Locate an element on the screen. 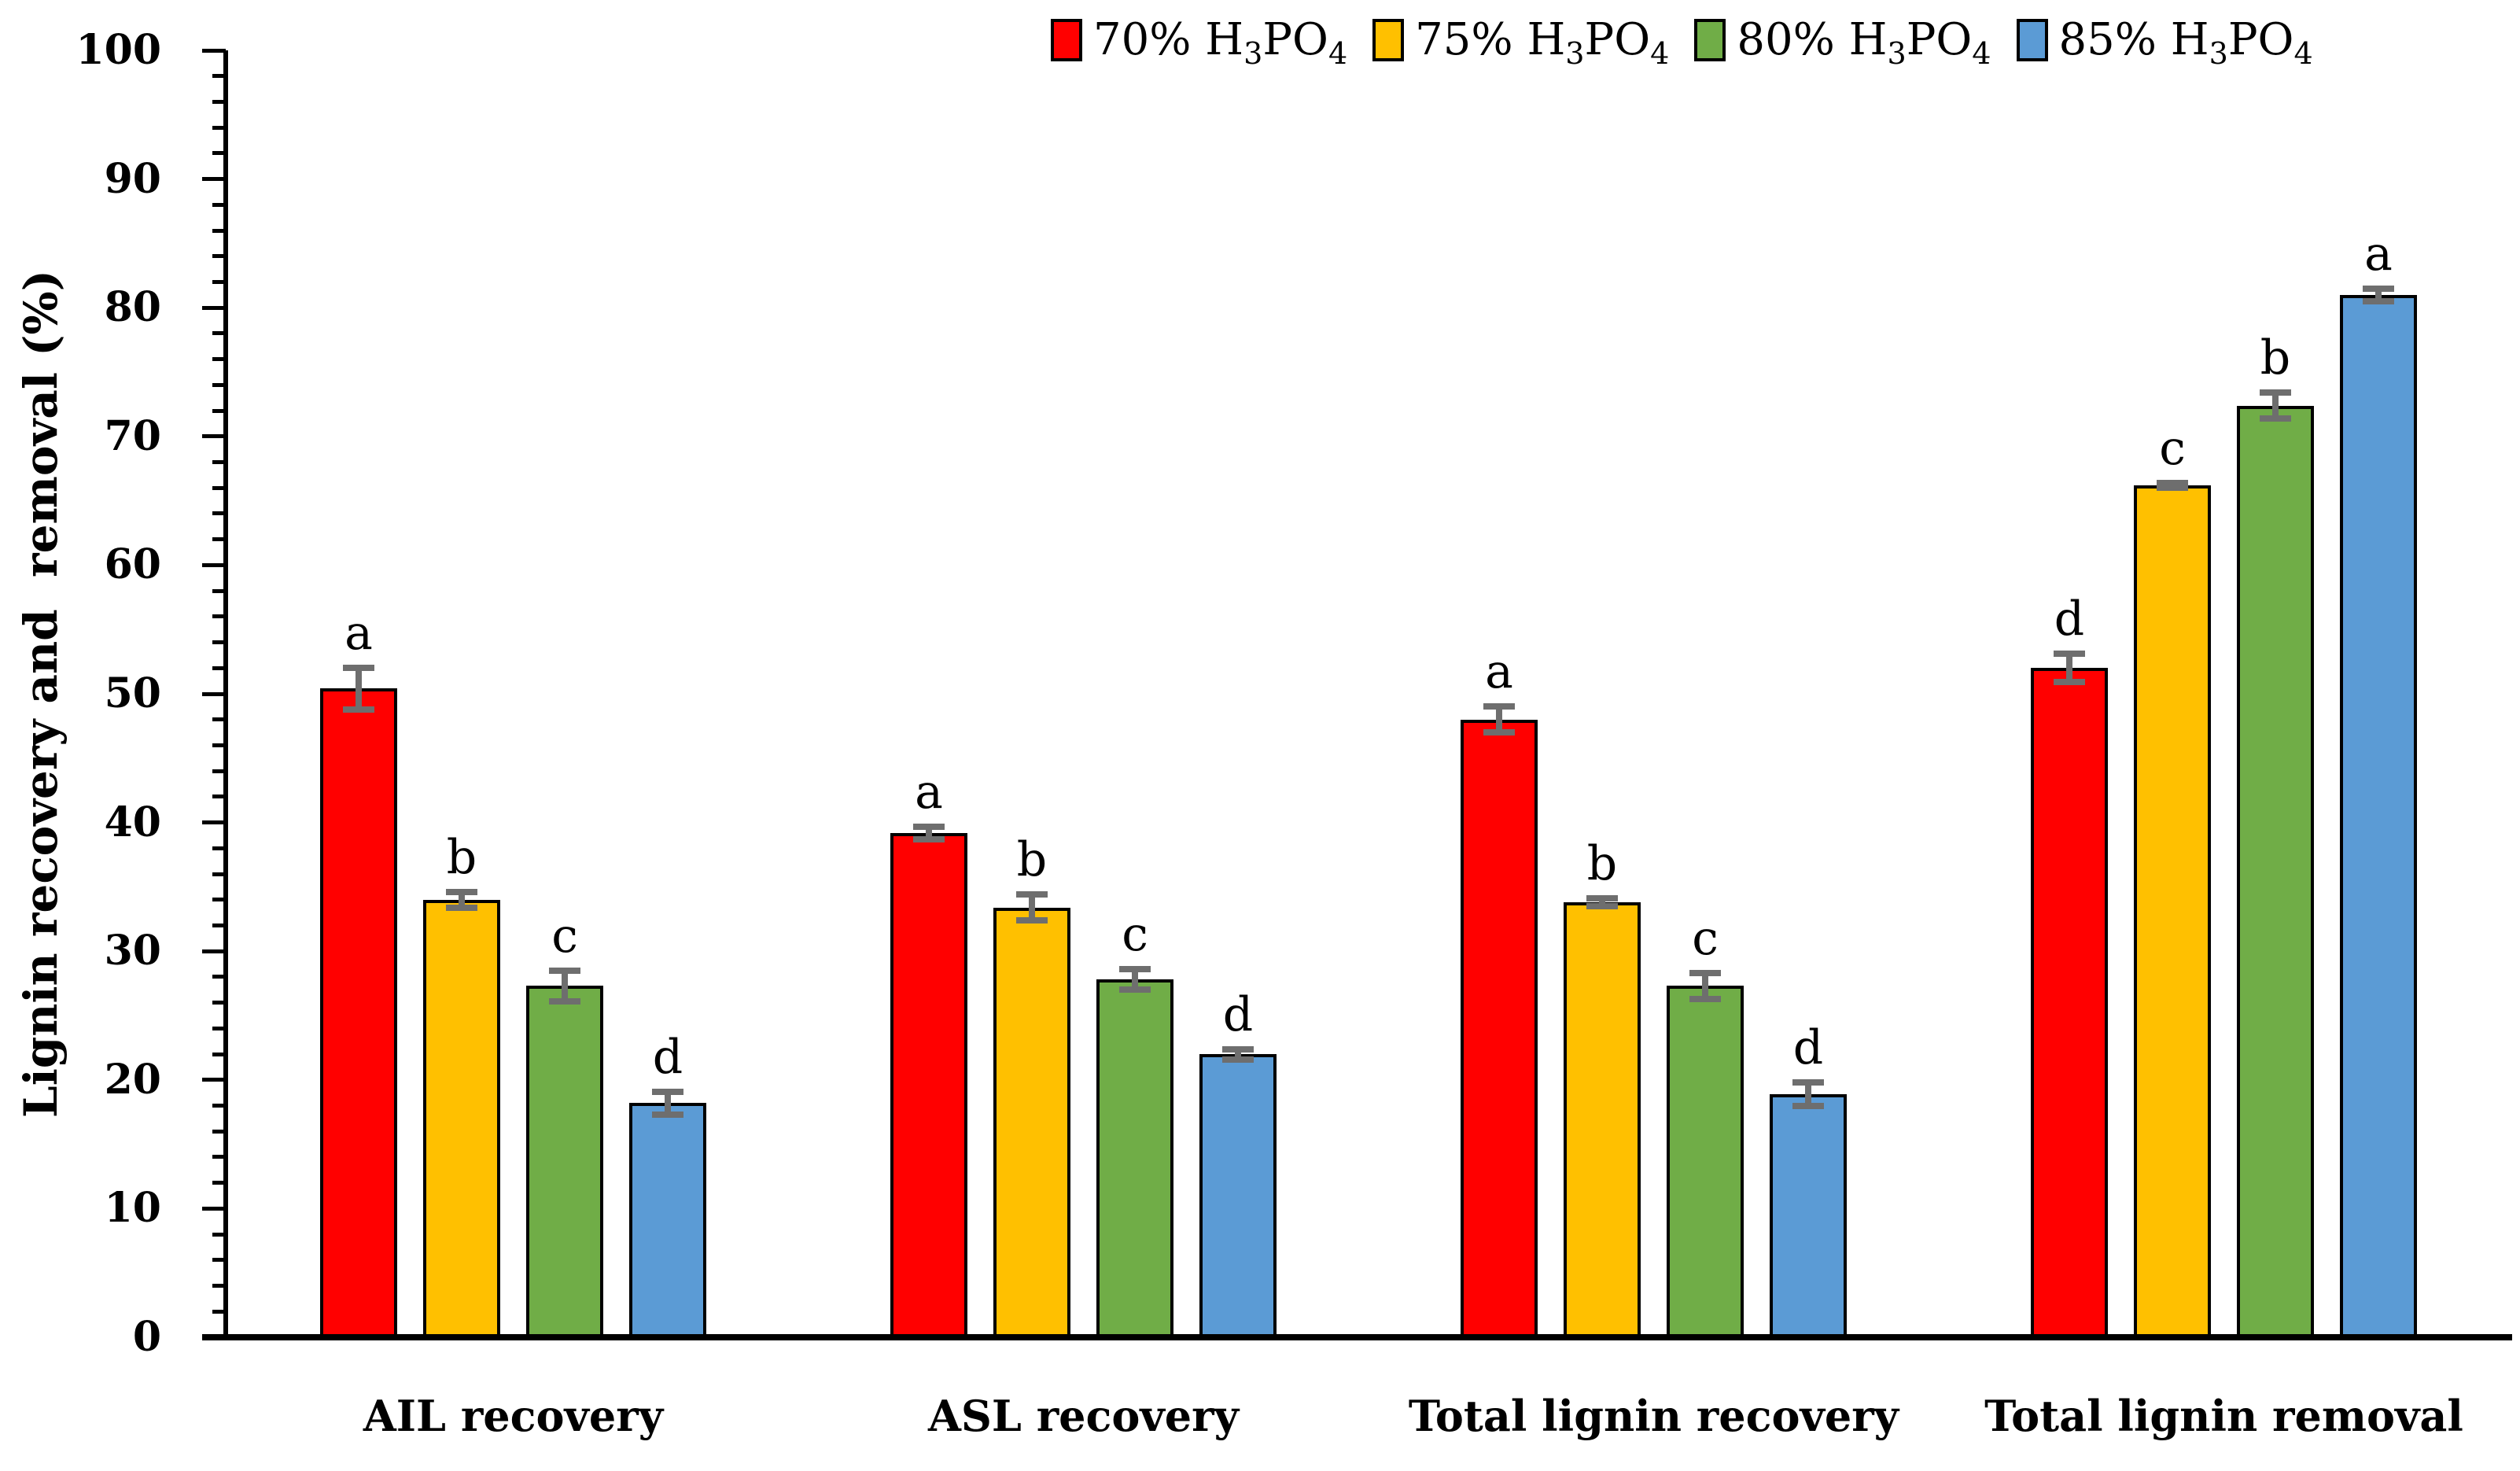 The image size is (2520, 1471). legend-label: 80% H3PO4 is located at coordinates (1864, 43).